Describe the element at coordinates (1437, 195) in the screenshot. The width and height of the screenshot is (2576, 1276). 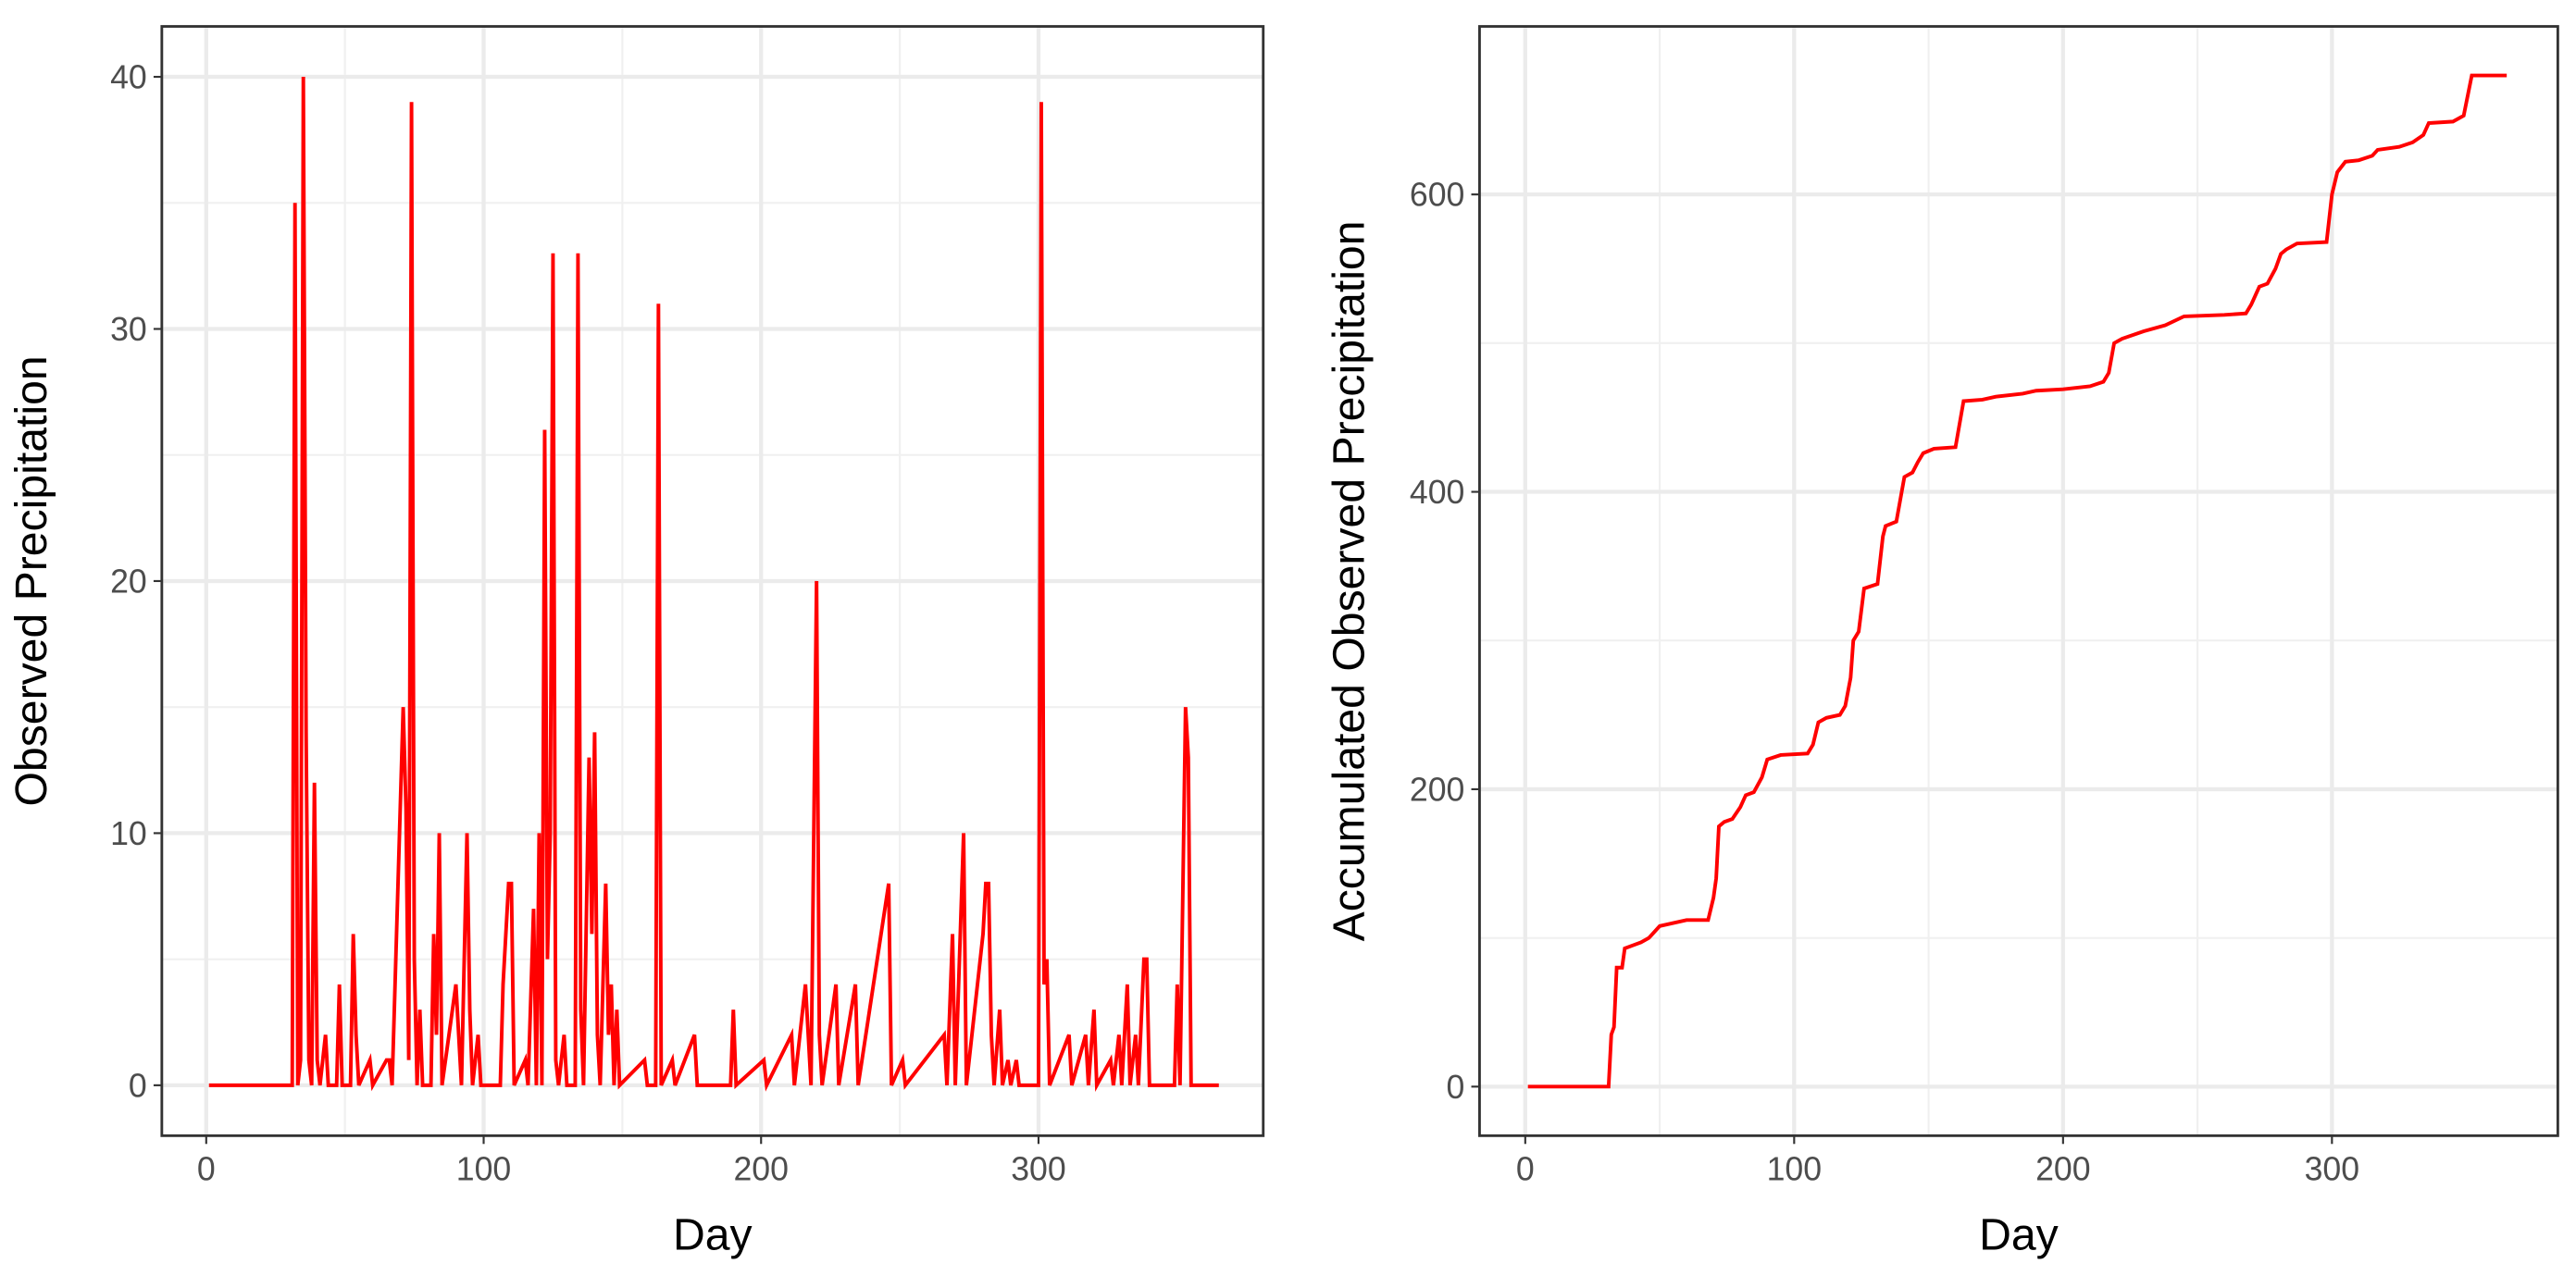
I see `y-tick-label: 600` at that location.